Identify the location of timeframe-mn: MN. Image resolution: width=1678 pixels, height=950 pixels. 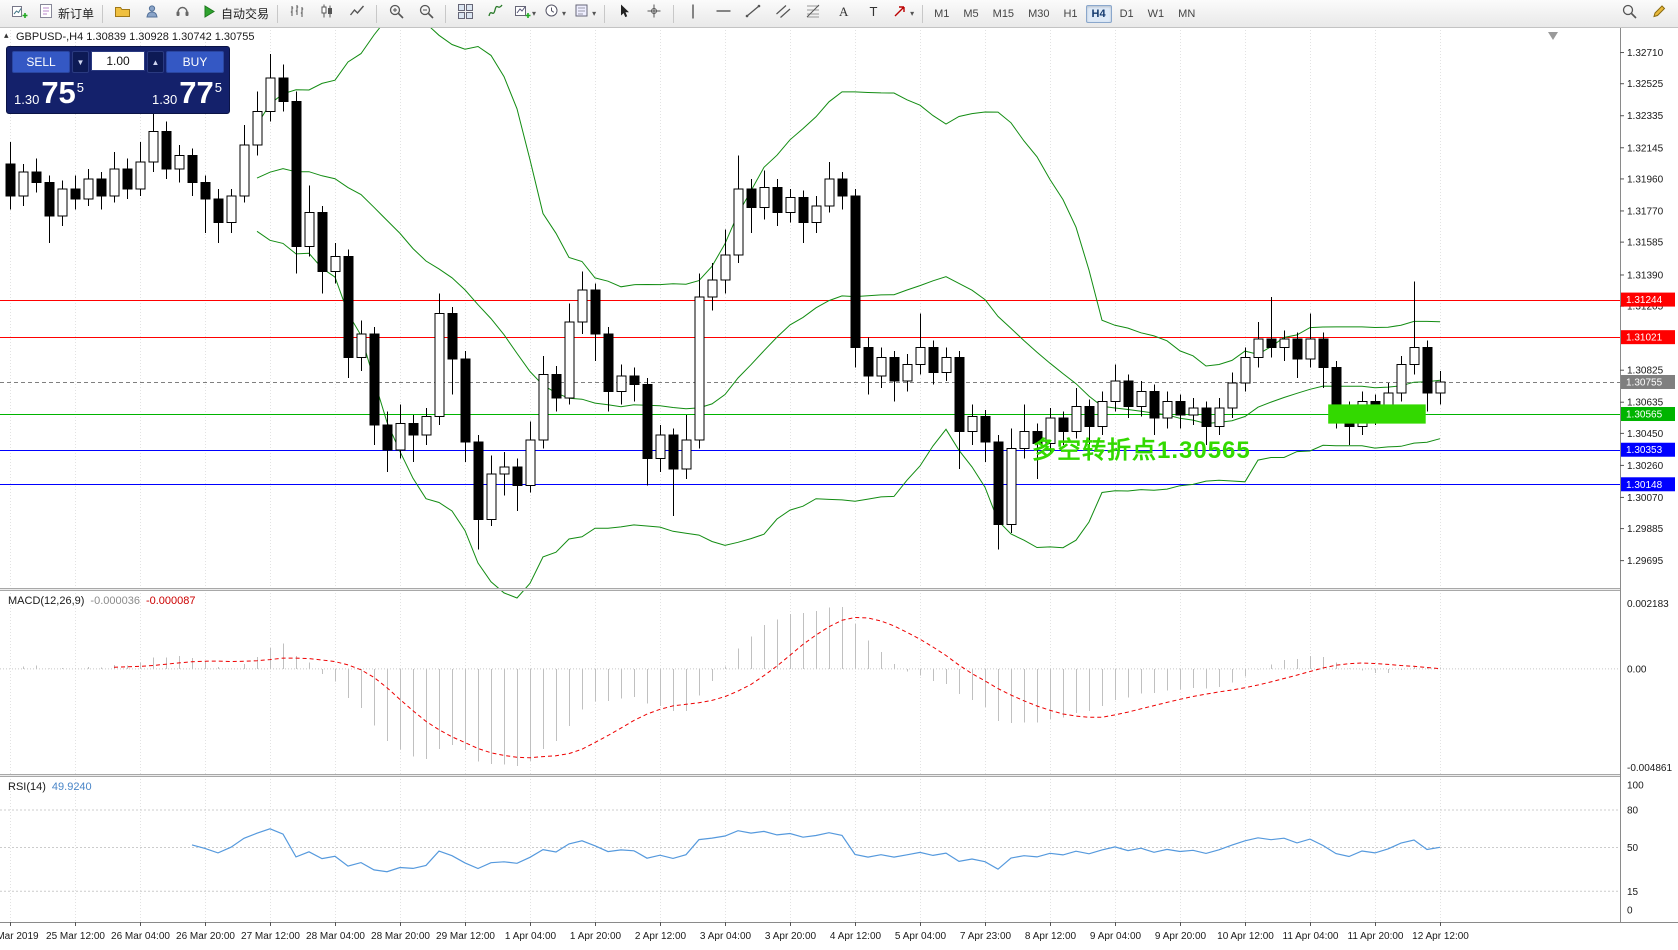
(1187, 13).